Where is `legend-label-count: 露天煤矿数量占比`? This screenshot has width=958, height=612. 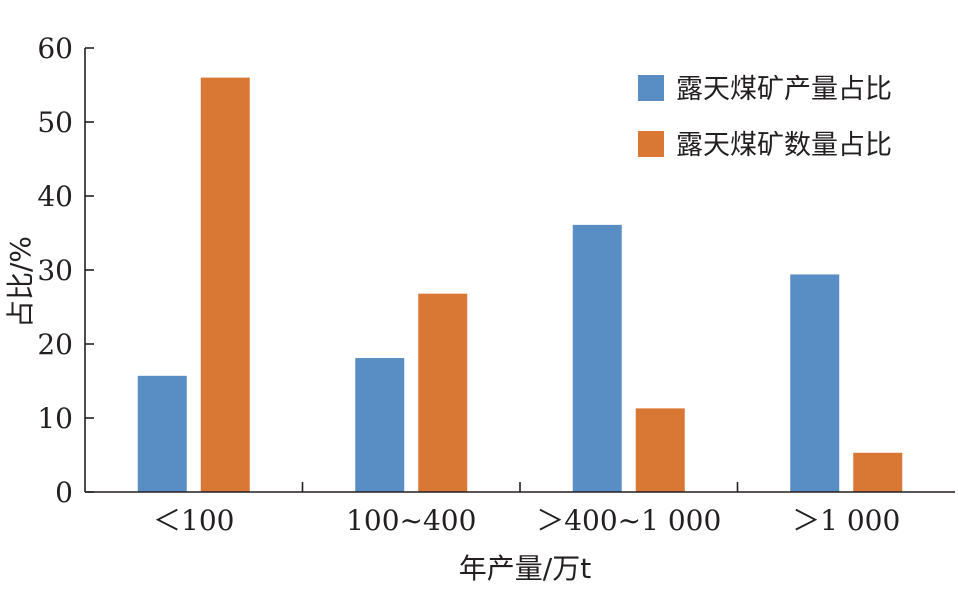
legend-label-count: 露天煤矿数量占比 is located at coordinates (784, 145).